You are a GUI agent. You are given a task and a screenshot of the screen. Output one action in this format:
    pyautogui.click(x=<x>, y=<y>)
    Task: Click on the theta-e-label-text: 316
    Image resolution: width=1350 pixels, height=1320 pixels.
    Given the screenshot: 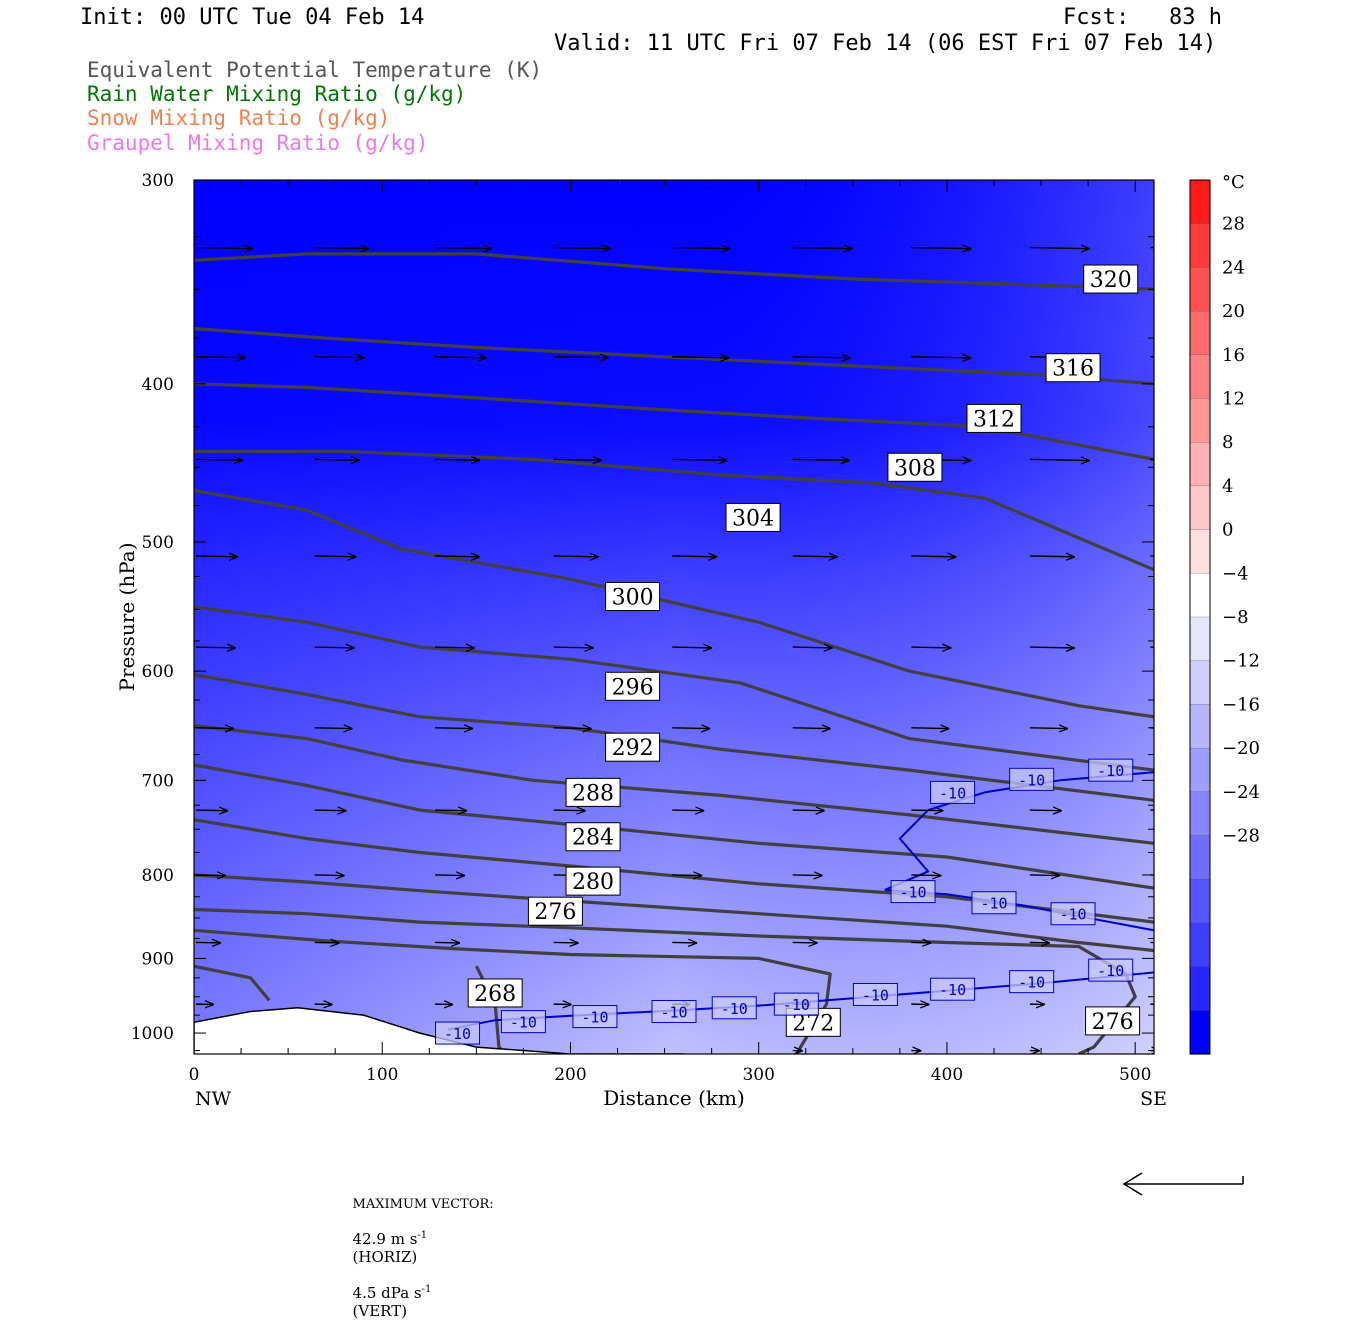 What is the action you would take?
    pyautogui.click(x=1073, y=369)
    